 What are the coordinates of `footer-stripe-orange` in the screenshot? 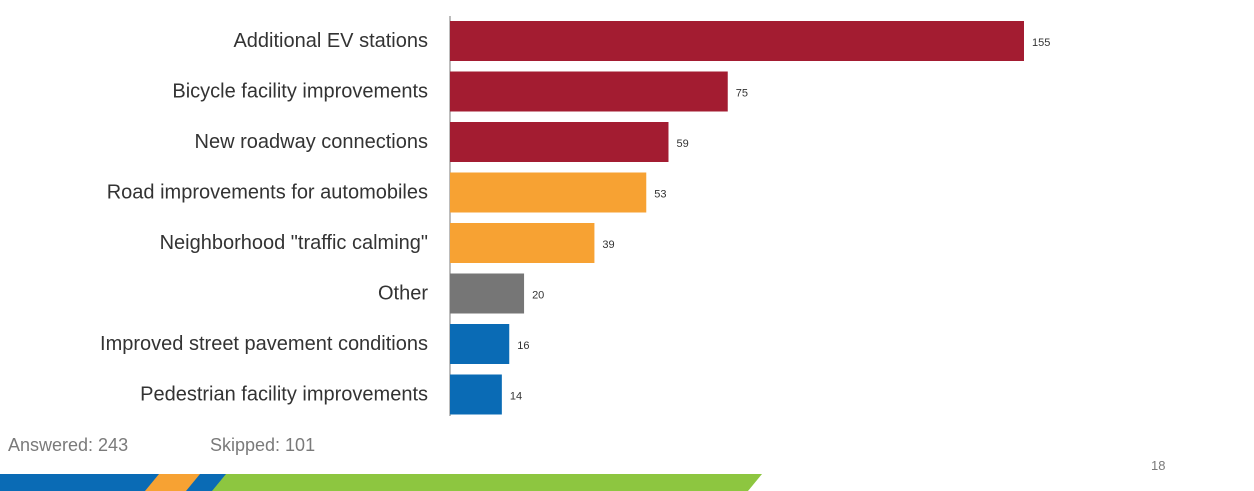 It's located at (172, 482).